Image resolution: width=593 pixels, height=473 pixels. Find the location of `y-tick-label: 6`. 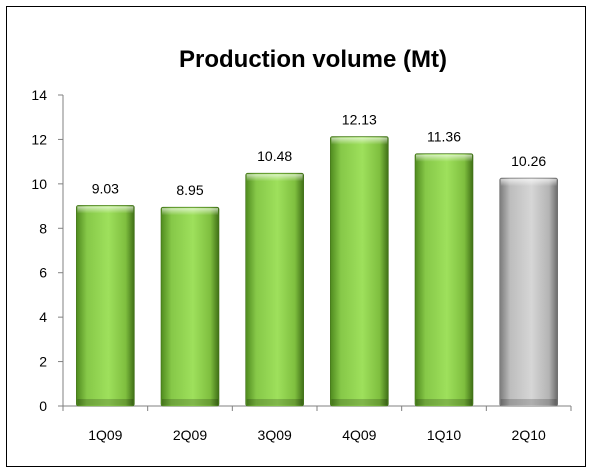

y-tick-label: 6 is located at coordinates (43, 273).